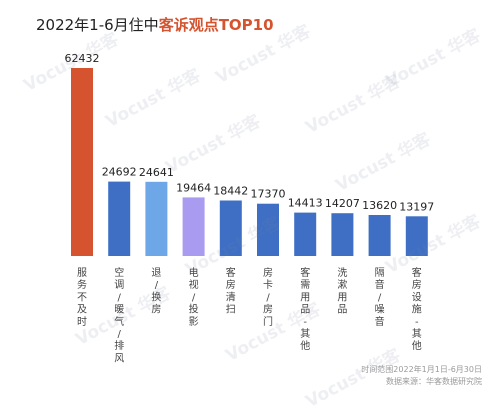  Describe the element at coordinates (156, 291) in the screenshot. I see `category-label-3: 退/换房` at that location.